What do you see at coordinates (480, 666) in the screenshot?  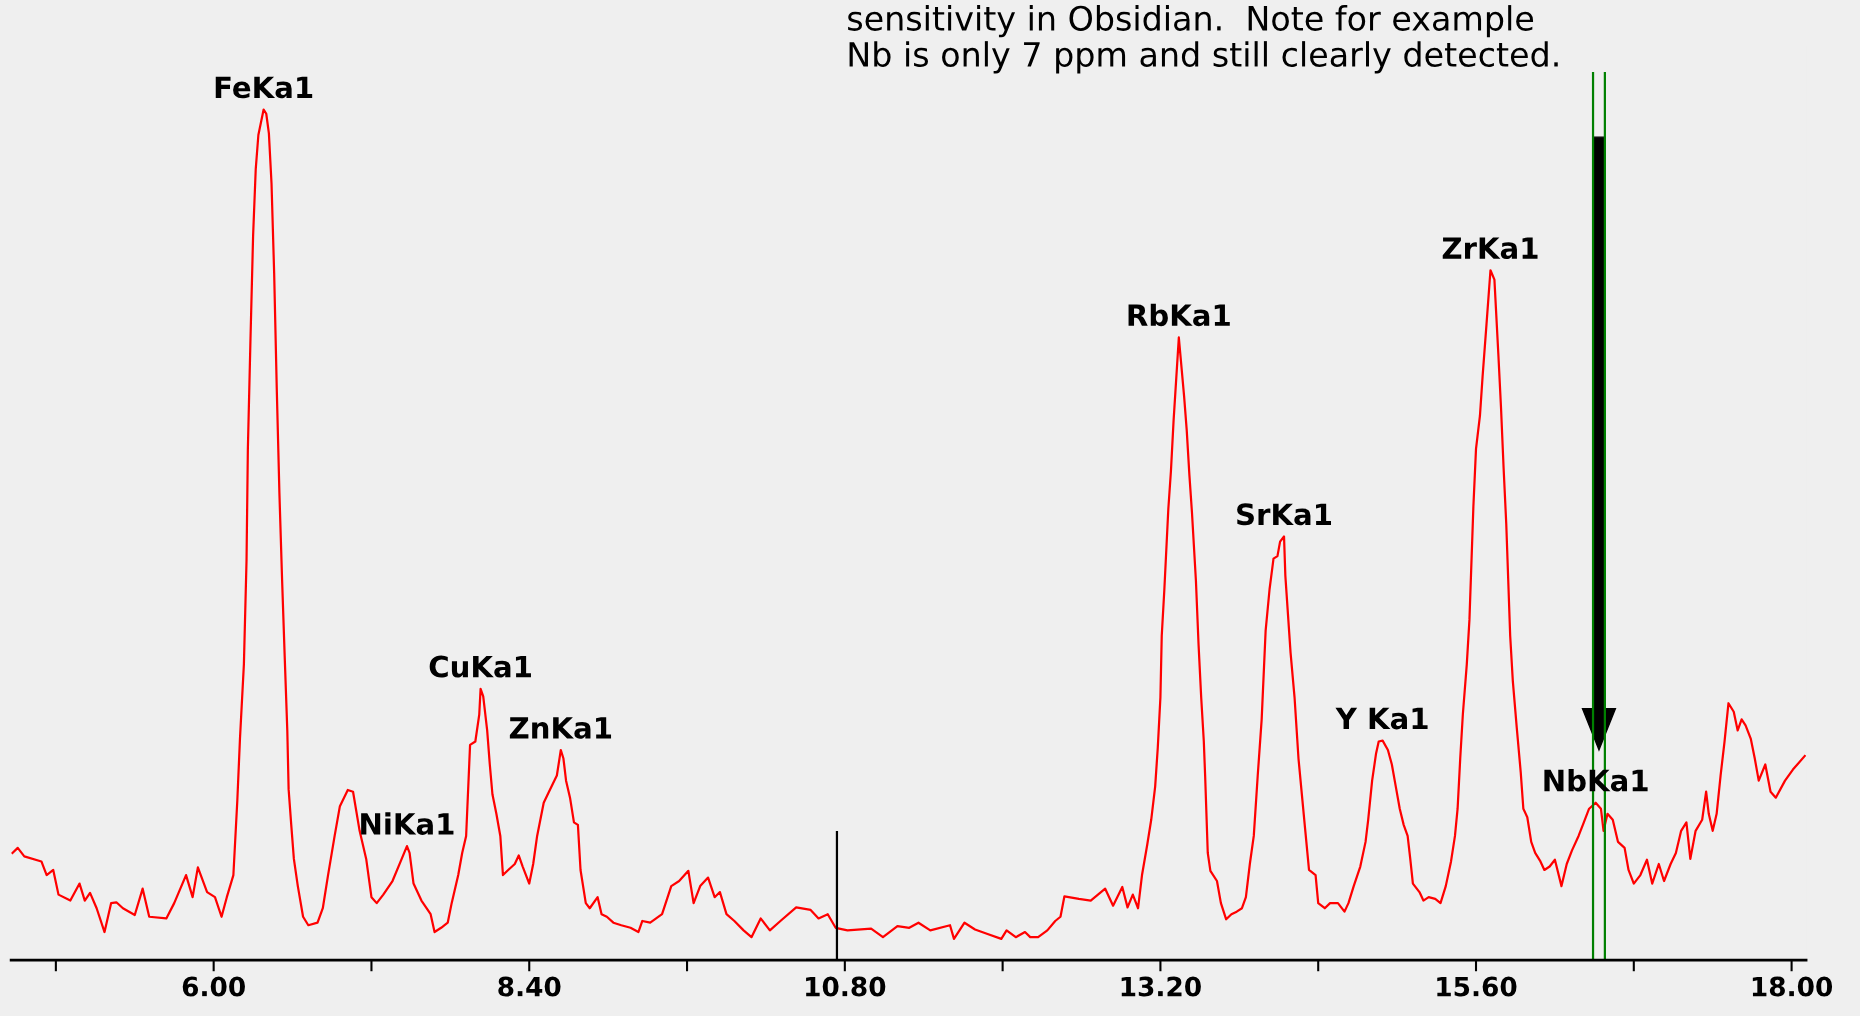 I see `annotation: CuKa1` at bounding box center [480, 666].